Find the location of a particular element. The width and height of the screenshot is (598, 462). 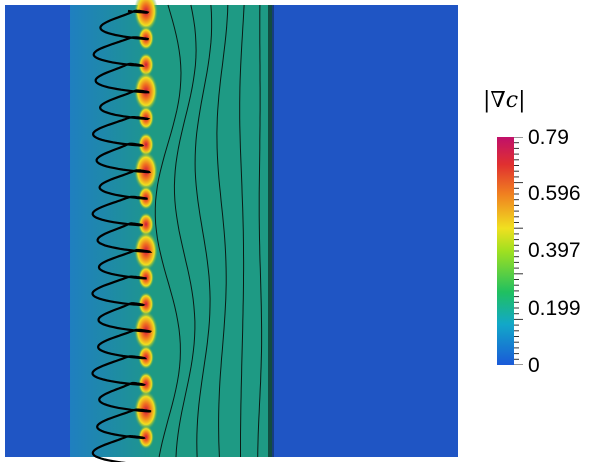

colorbar-ticks is located at coordinates (518, 251).